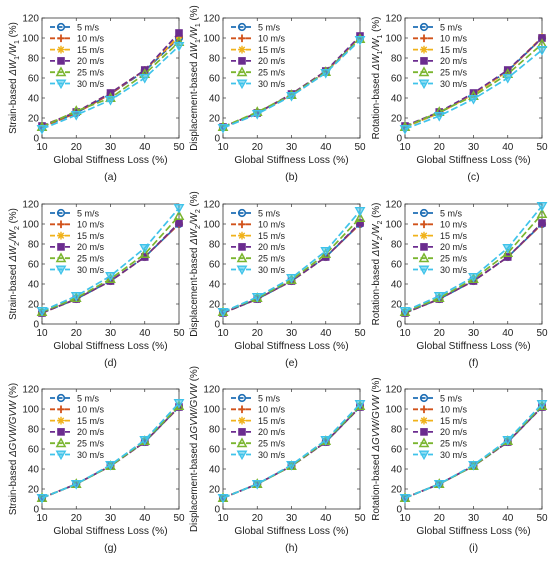  I want to click on panel-caption: (f), so click(474, 363).